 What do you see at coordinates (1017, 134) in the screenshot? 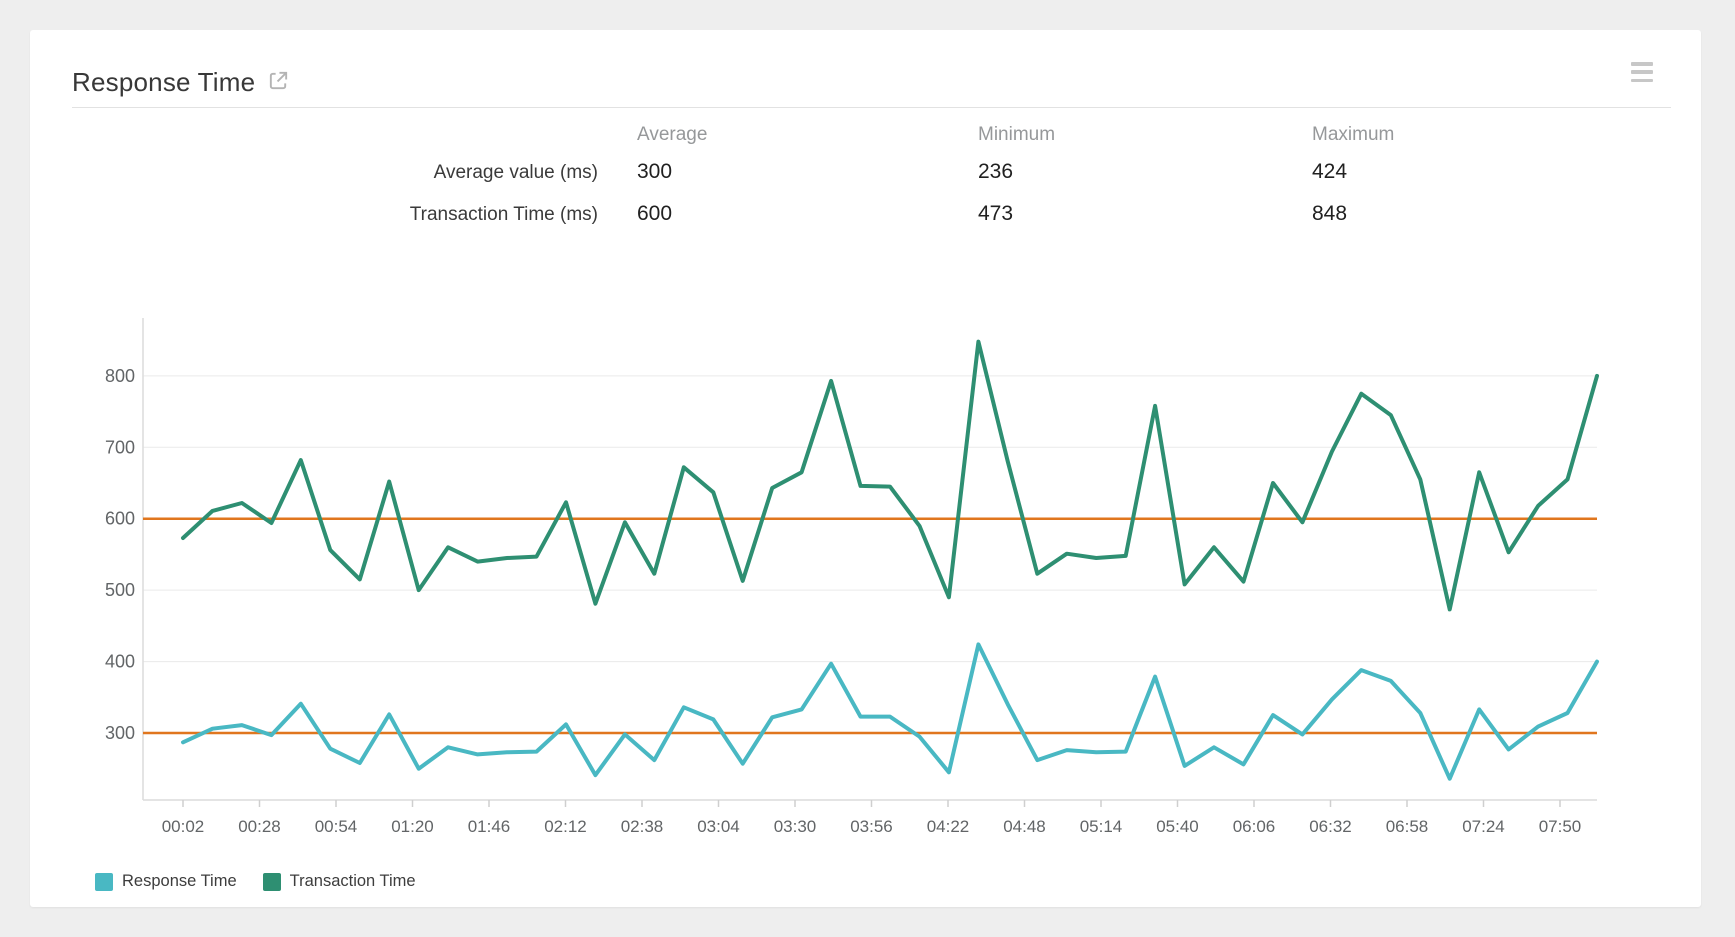
I see `column-header-minimum: Minimum` at bounding box center [1017, 134].